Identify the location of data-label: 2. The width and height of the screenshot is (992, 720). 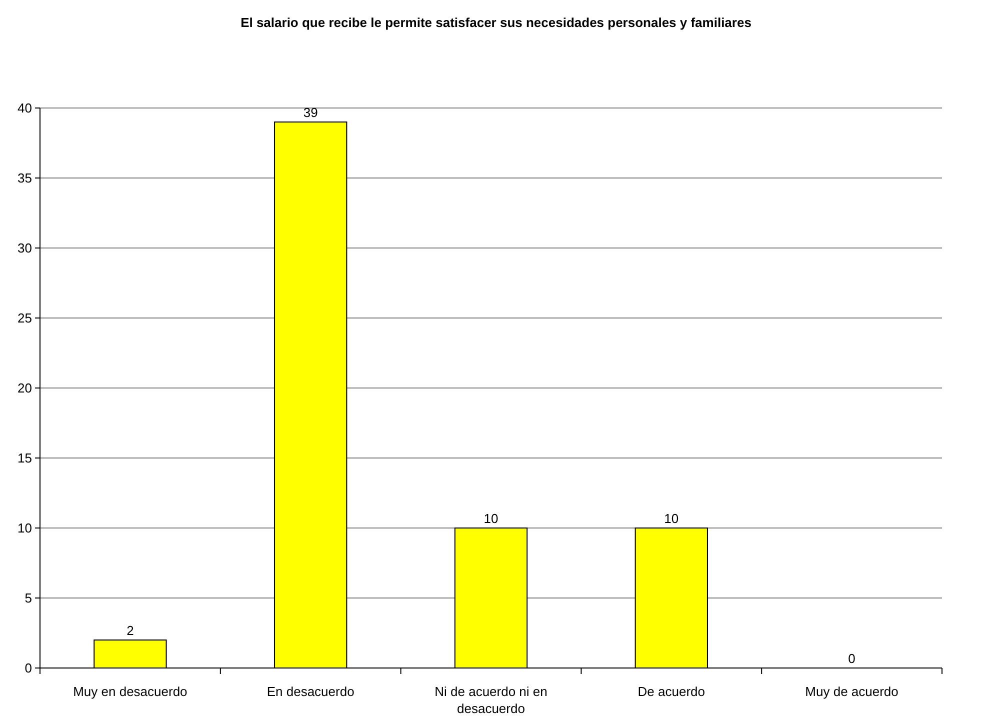
(130, 630).